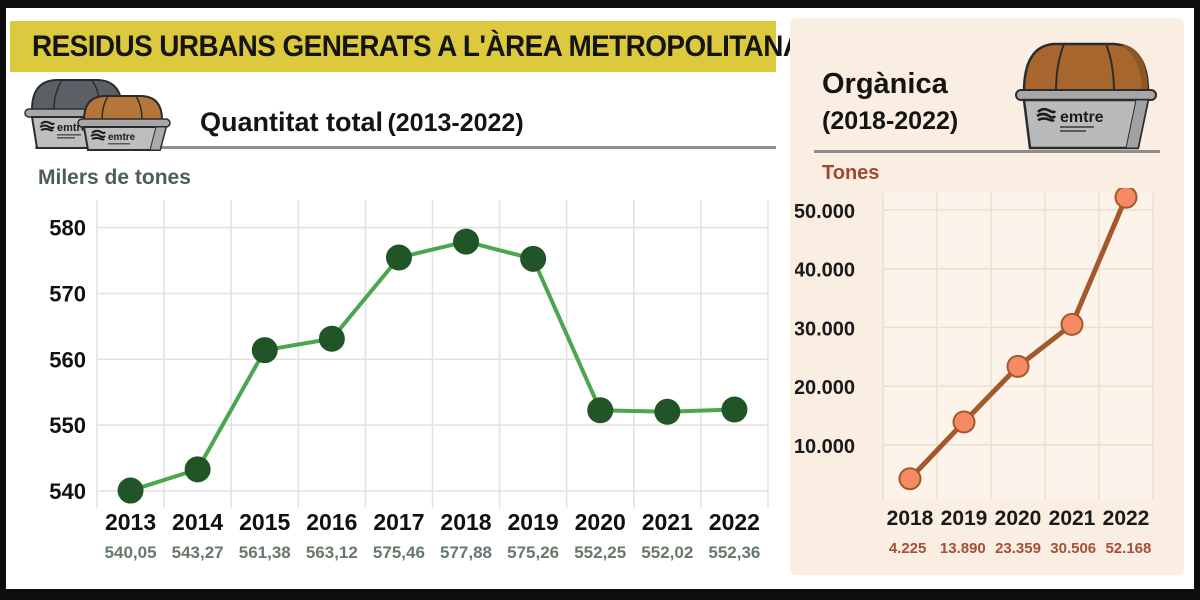 The height and width of the screenshot is (600, 1200). Describe the element at coordinates (890, 103) in the screenshot. I see `right-chart-title: Orgànica (2018-2022)` at that location.